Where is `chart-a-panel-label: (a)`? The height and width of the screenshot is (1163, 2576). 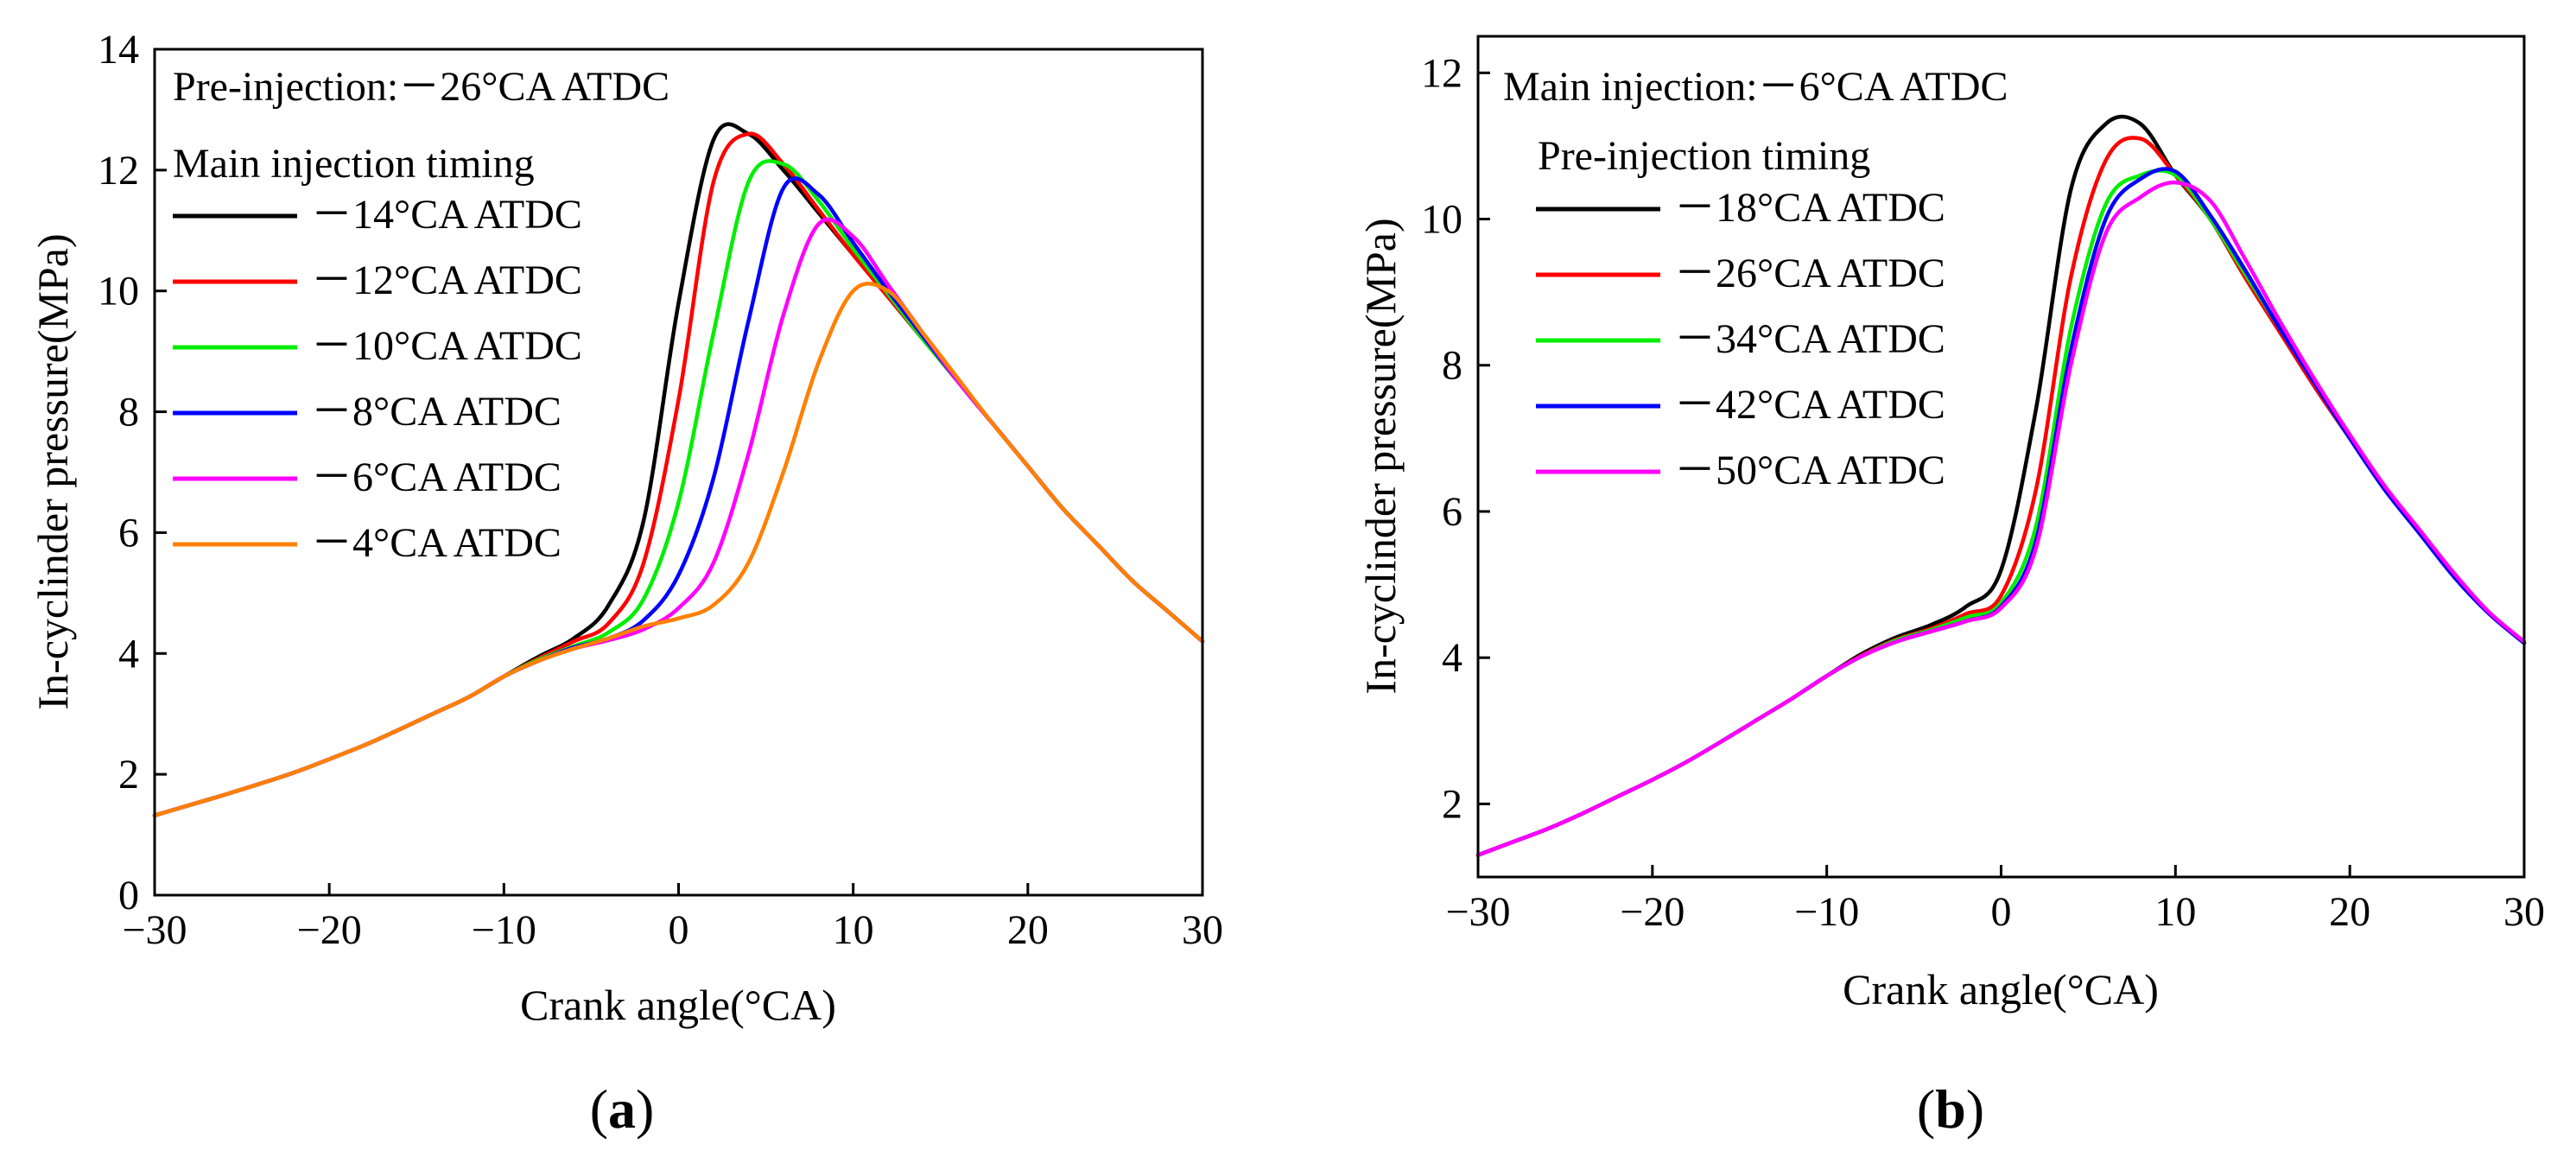
chart-a-panel-label: (a) is located at coordinates (622, 1109).